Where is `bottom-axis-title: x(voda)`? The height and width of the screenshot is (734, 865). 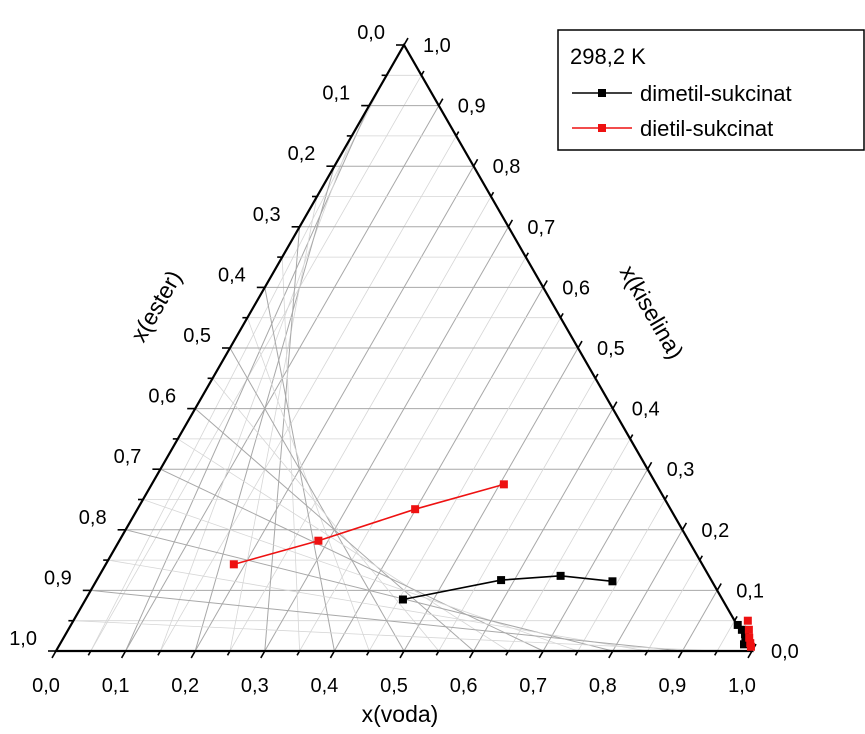
bottom-axis-title: x(voda) is located at coordinates (400, 714).